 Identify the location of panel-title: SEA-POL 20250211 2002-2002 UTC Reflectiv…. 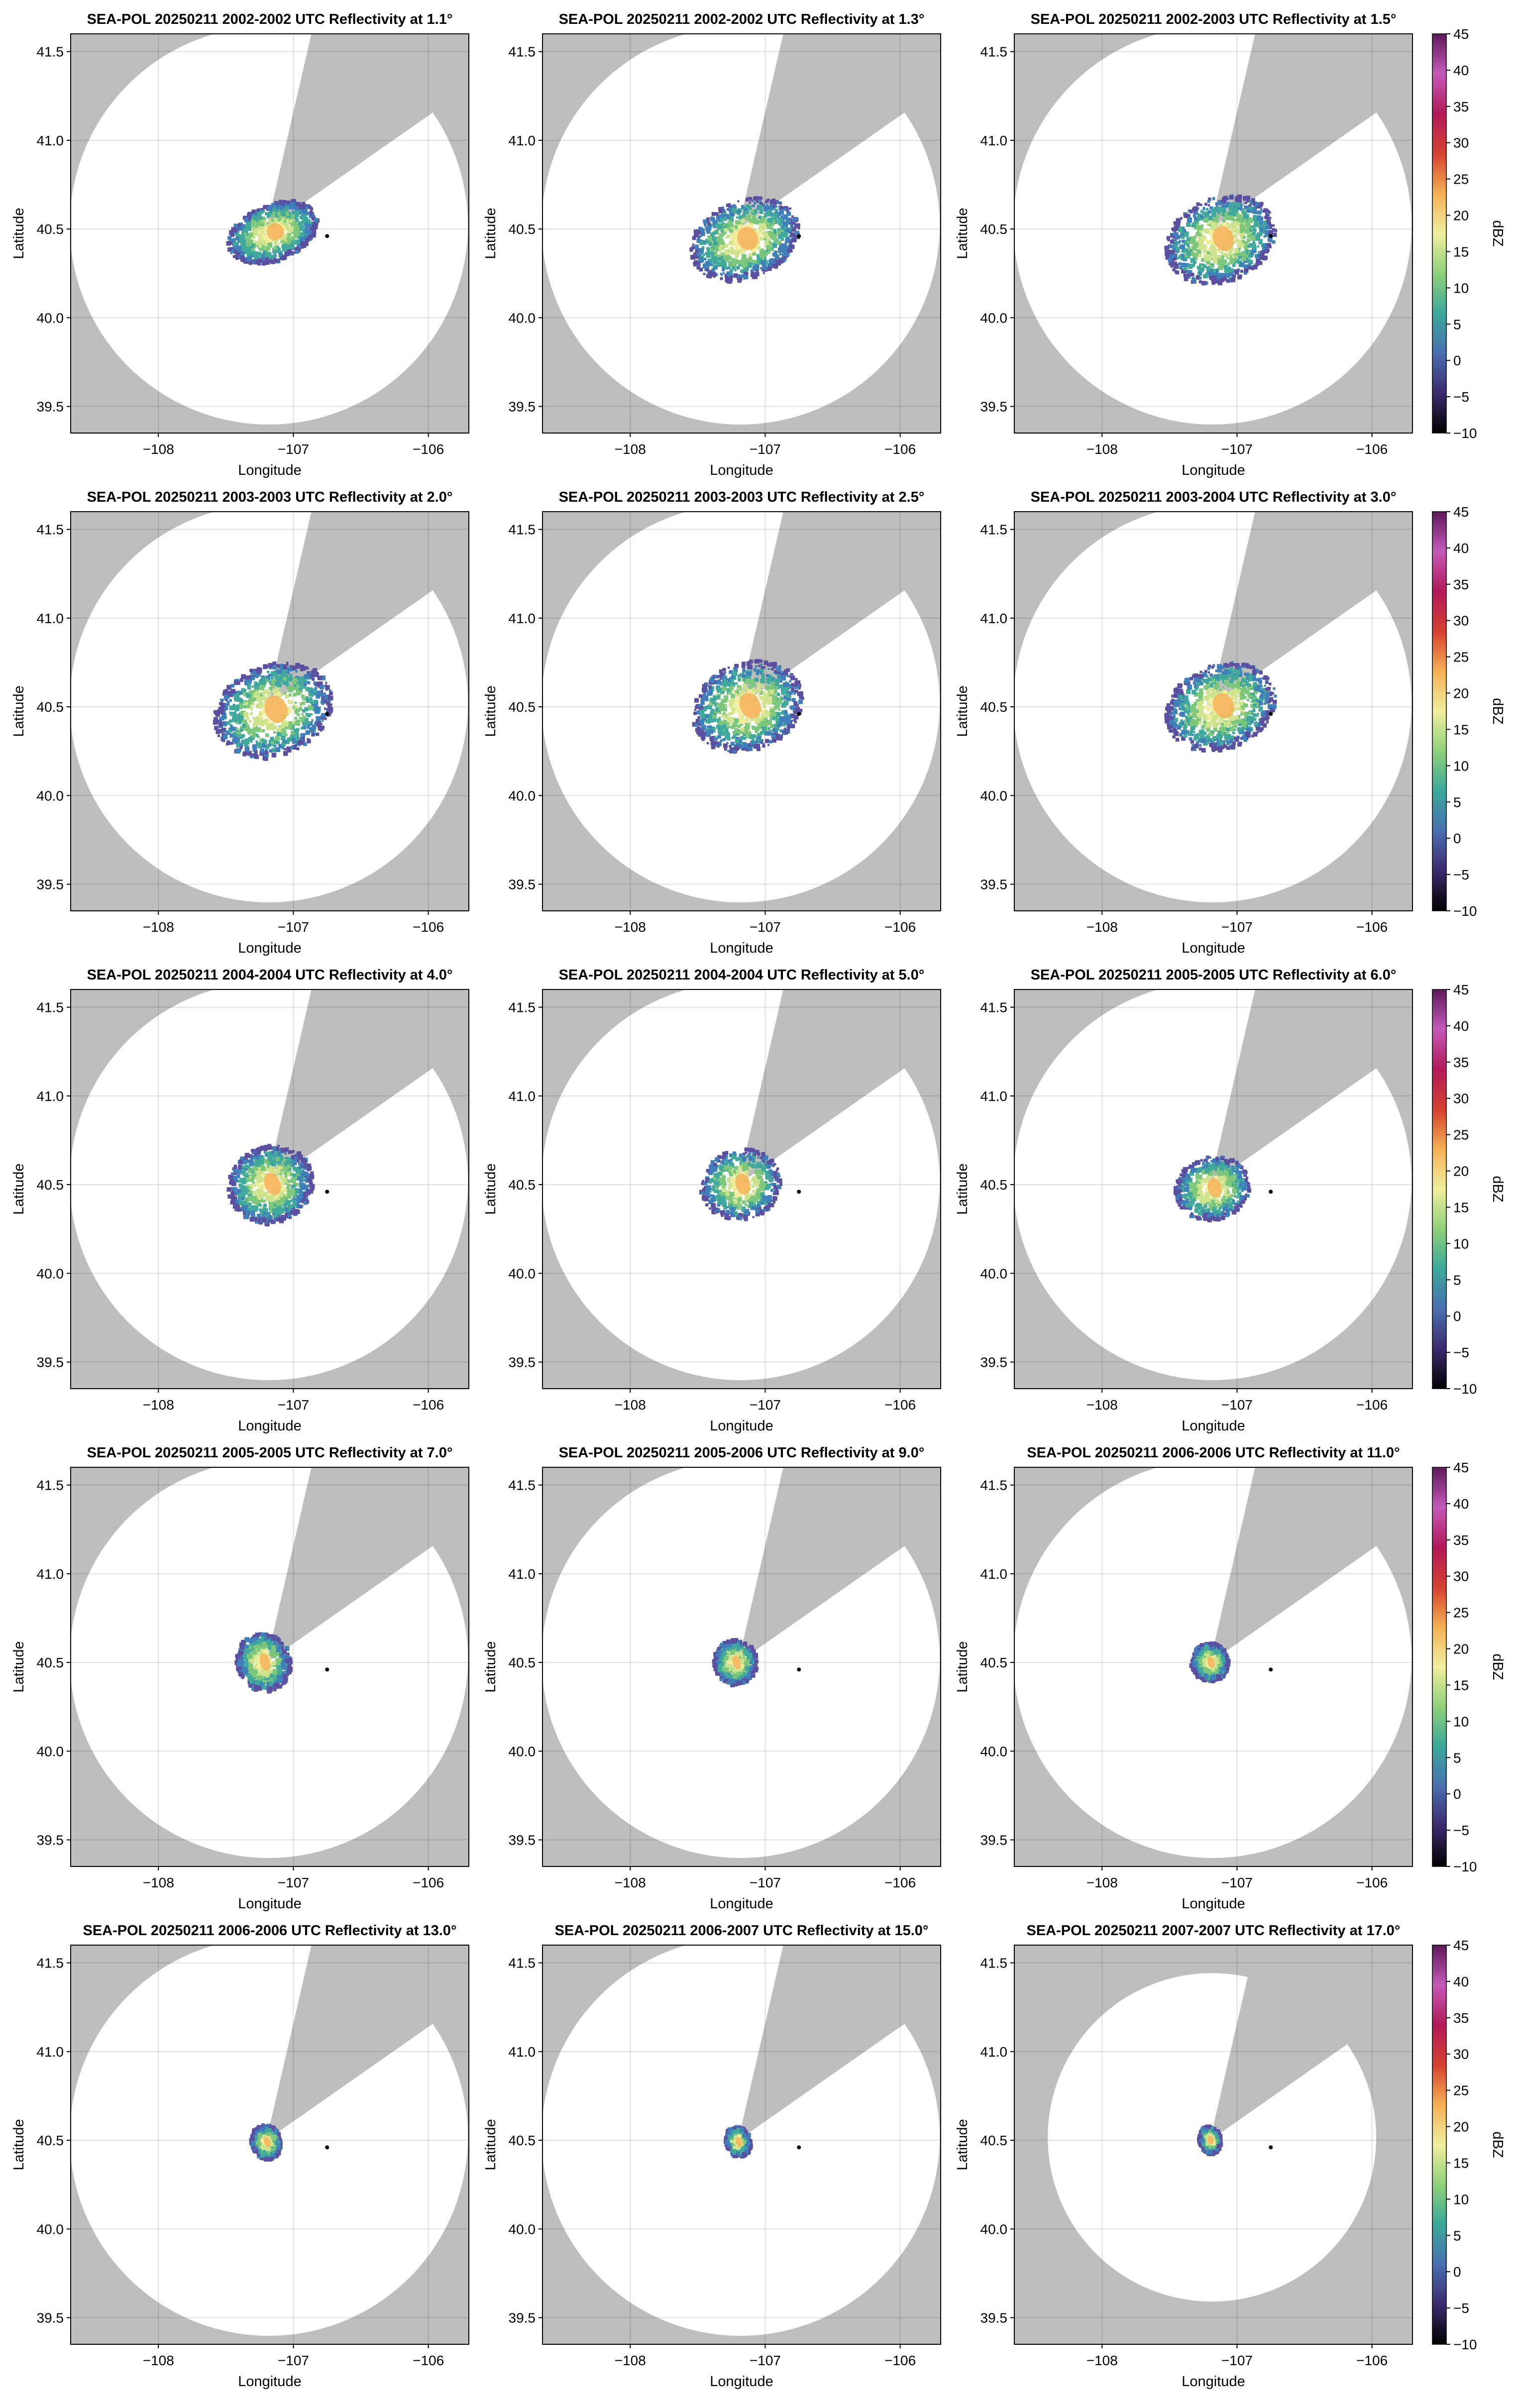
(742, 19).